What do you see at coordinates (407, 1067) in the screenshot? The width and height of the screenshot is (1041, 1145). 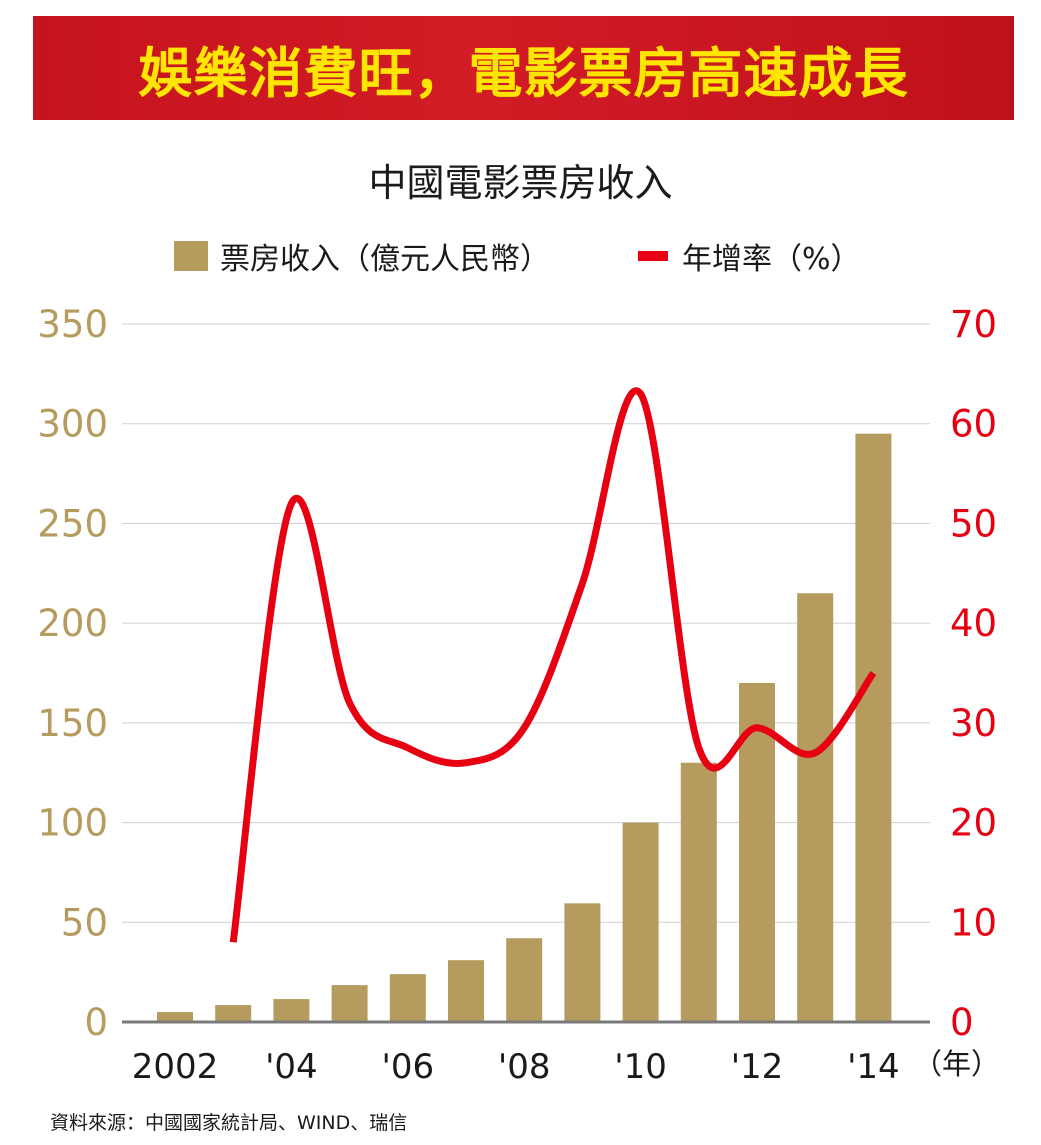 I see `x-tick-label: '06` at bounding box center [407, 1067].